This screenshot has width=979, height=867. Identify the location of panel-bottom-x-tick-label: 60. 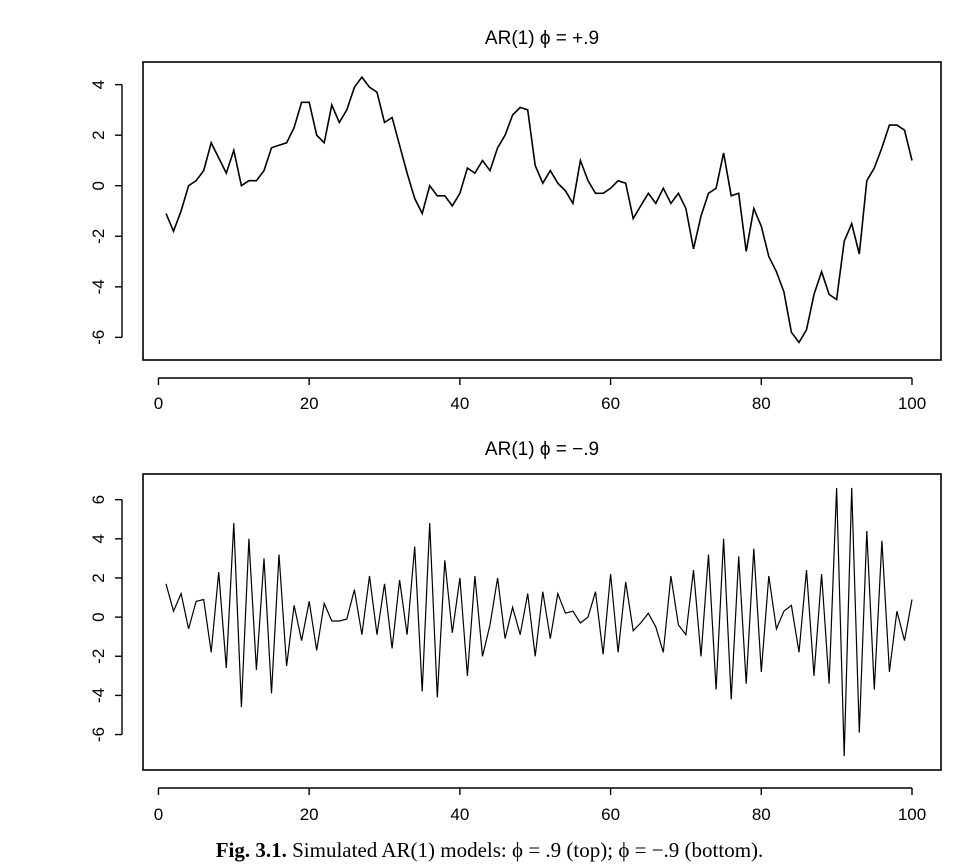
(610, 814).